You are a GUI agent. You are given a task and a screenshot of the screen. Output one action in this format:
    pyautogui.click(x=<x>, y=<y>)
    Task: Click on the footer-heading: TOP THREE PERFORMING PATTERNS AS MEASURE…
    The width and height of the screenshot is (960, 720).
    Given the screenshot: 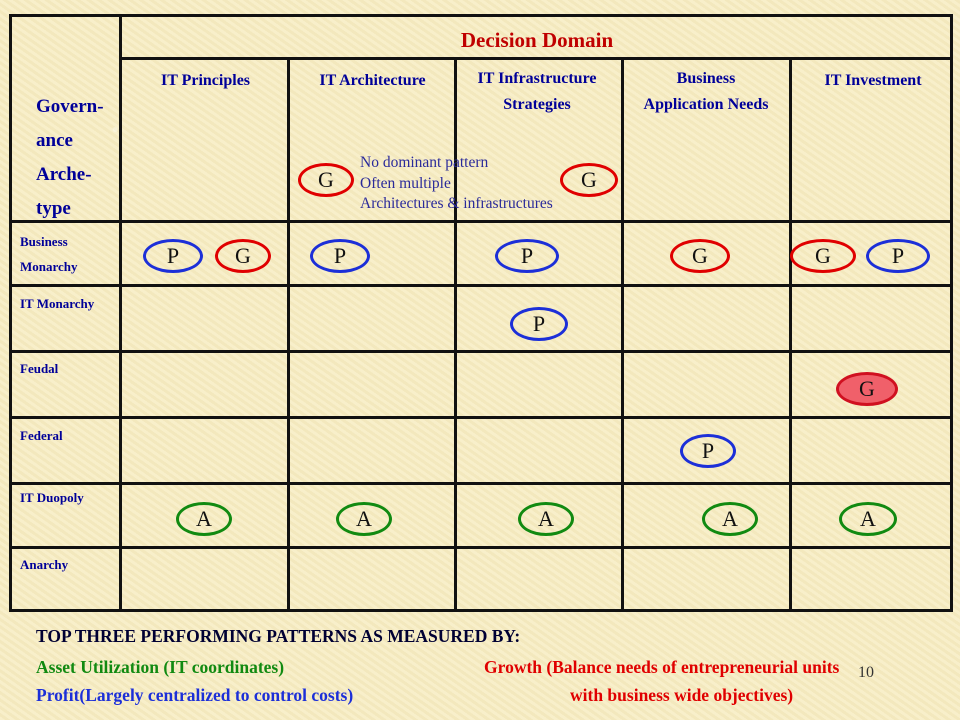 What is the action you would take?
    pyautogui.click(x=278, y=636)
    